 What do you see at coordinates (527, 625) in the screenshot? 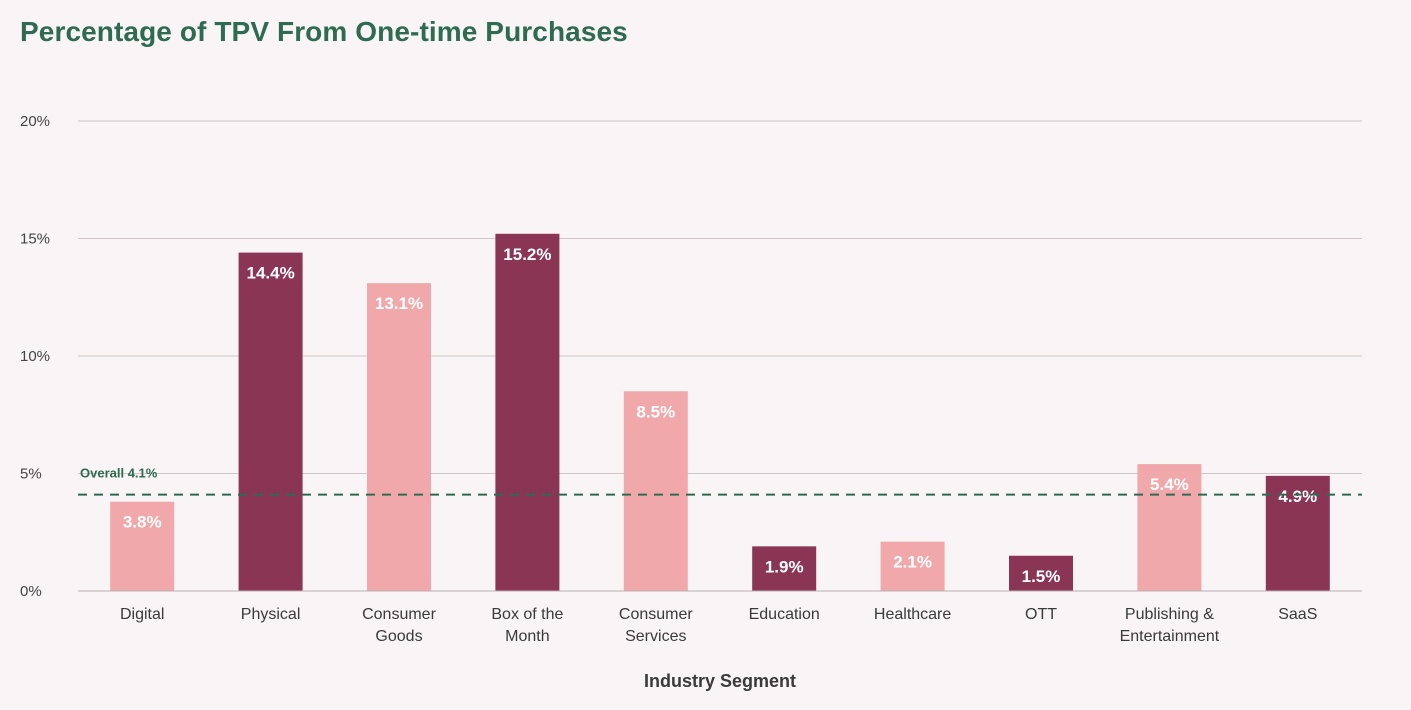
I see `x-tick-label: Box of the Month` at bounding box center [527, 625].